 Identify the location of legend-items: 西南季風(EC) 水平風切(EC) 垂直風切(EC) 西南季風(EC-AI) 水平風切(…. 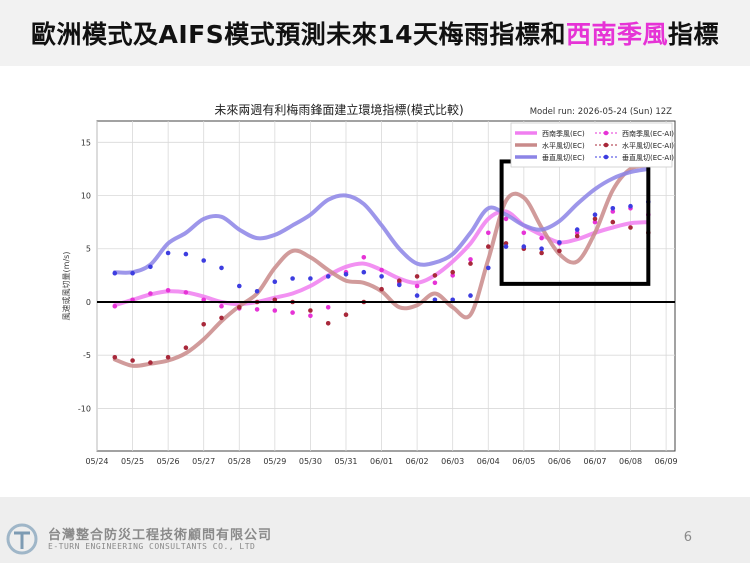
(594, 145).